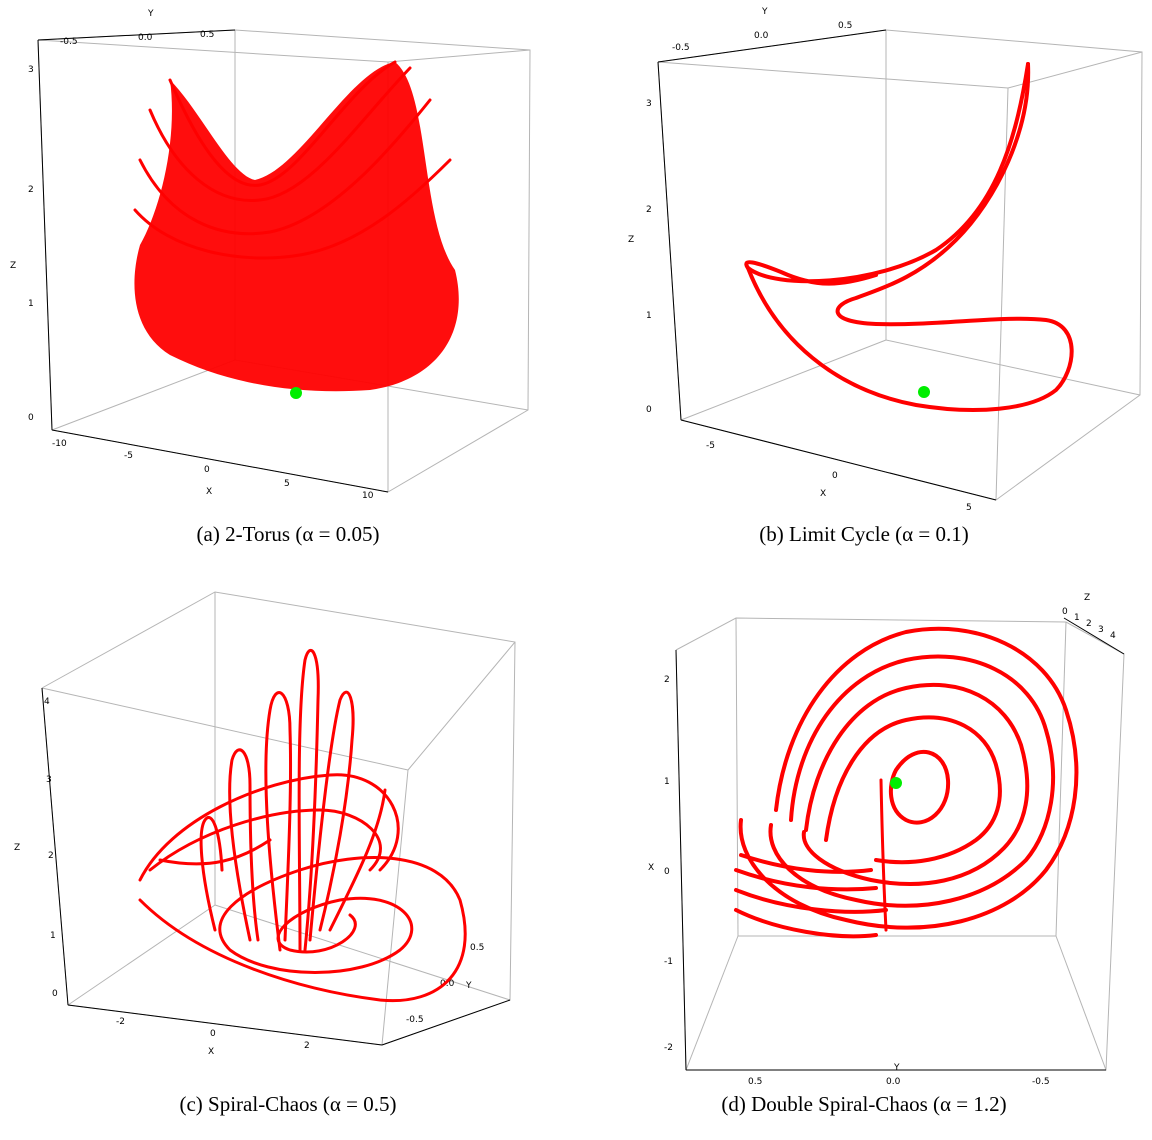  Describe the element at coordinates (302, 825) in the screenshot. I see `trajectory-c` at that location.